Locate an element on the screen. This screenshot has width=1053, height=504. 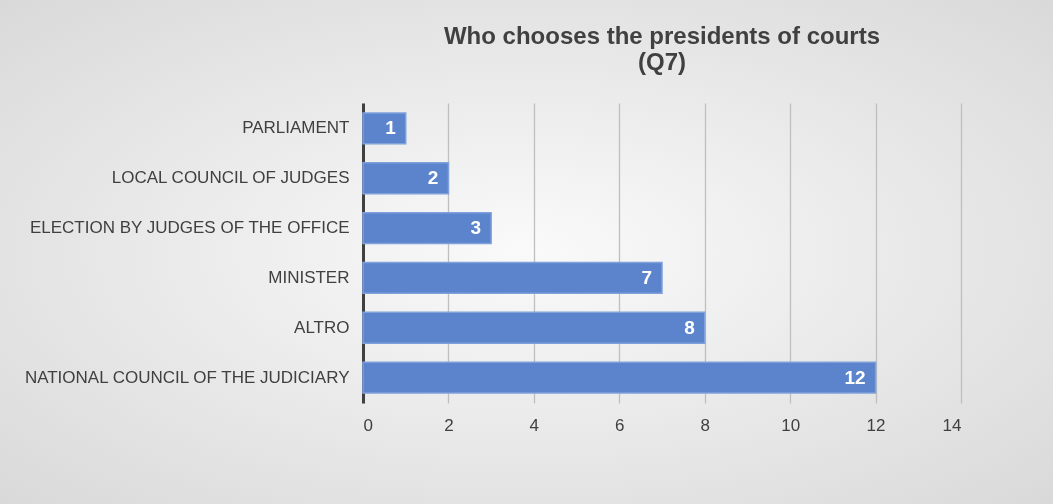
x-tick-label: 0 is located at coordinates (368, 425).